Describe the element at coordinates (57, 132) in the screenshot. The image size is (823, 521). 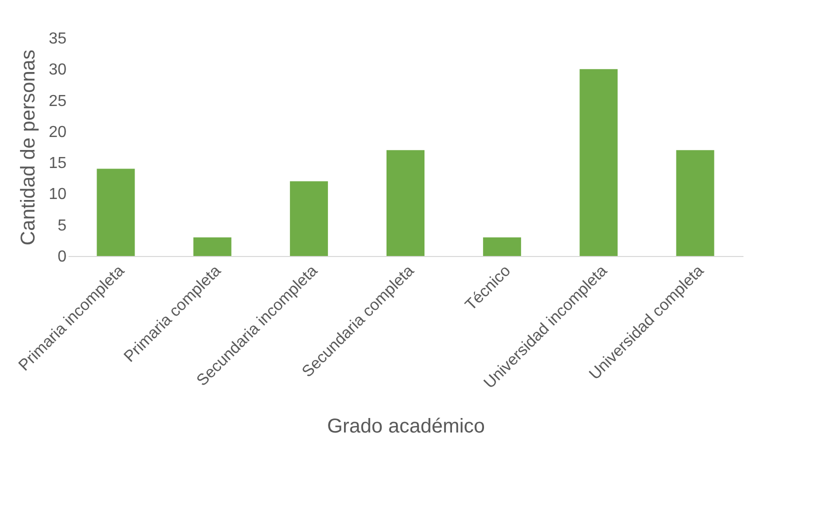
I see `y-tick-label: 20` at that location.